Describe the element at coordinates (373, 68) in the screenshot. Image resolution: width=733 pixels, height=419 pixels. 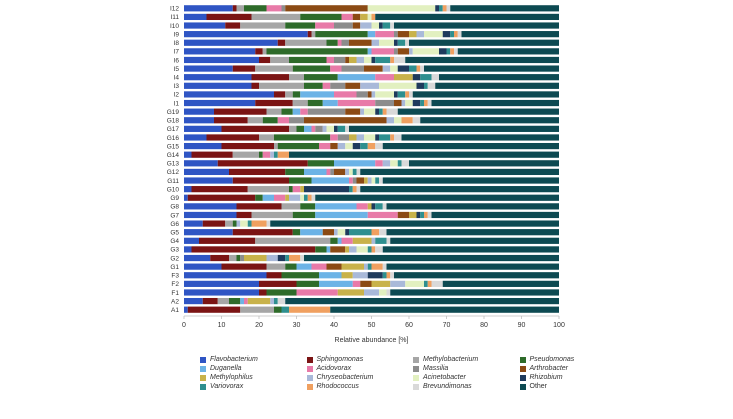
I see `bar-segment-I5-arthrobacter` at that location.